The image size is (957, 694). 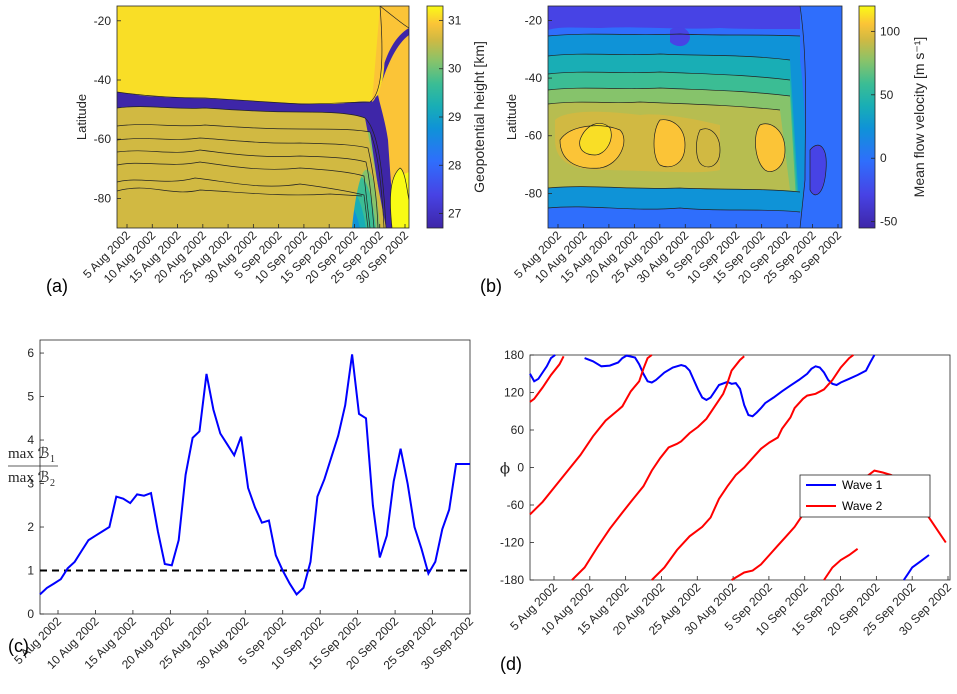 What do you see at coordinates (919, 117) in the screenshot?
I see `colorbar-label: Mean flow velocity [m s⁻¹]` at bounding box center [919, 117].